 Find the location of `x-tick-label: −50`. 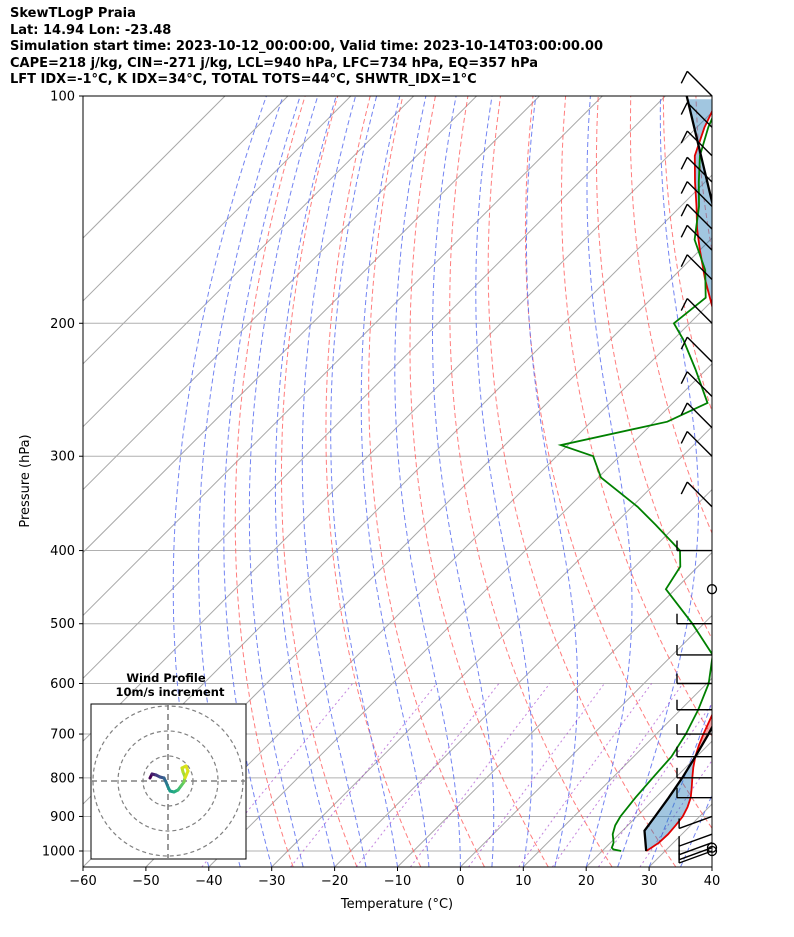

x-tick-label: −50 is located at coordinates (145, 881).